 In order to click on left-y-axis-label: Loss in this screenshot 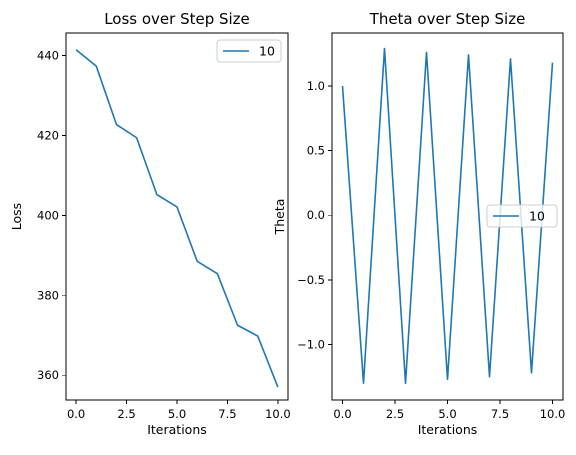, I will do `click(16, 216)`.